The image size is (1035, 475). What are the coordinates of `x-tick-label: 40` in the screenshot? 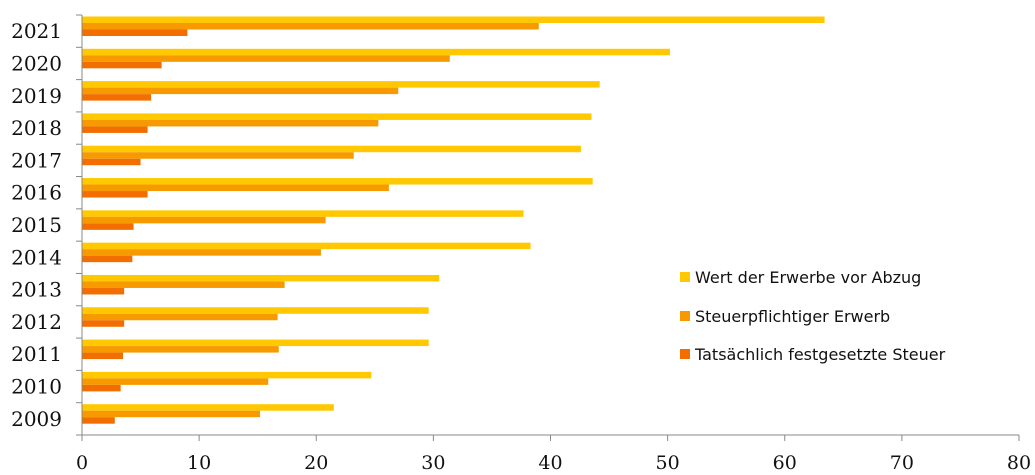 It's located at (550, 463).